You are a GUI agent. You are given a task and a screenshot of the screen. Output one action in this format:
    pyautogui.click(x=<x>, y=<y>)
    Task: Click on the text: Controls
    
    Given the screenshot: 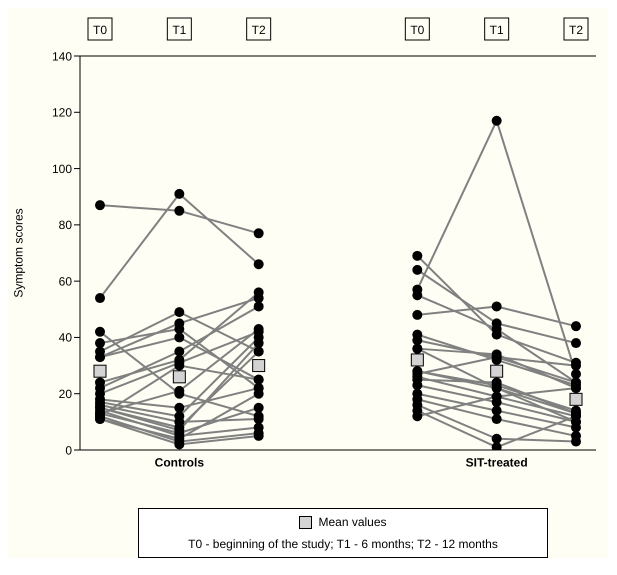 What is the action you would take?
    pyautogui.click(x=179, y=463)
    